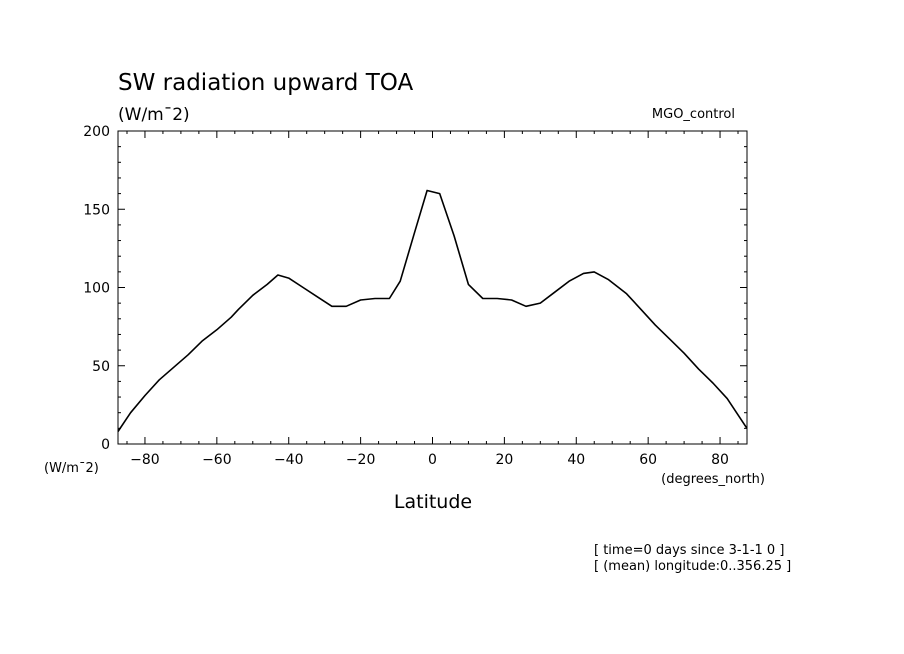 This screenshot has height=654, width=904. Describe the element at coordinates (96, 132) in the screenshot. I see `y-tick-label: 200` at that location.